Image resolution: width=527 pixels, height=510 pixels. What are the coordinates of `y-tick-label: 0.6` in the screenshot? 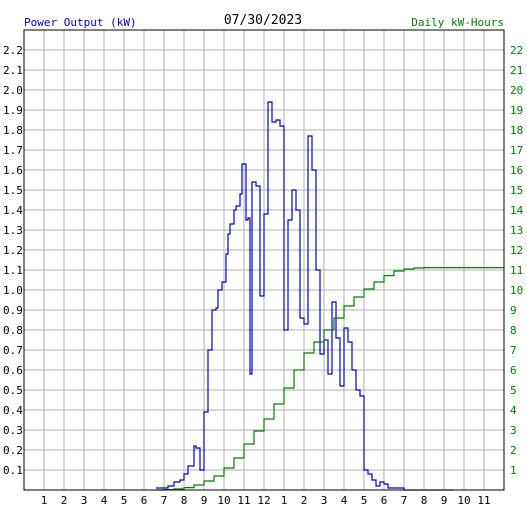 It's located at (13, 370).